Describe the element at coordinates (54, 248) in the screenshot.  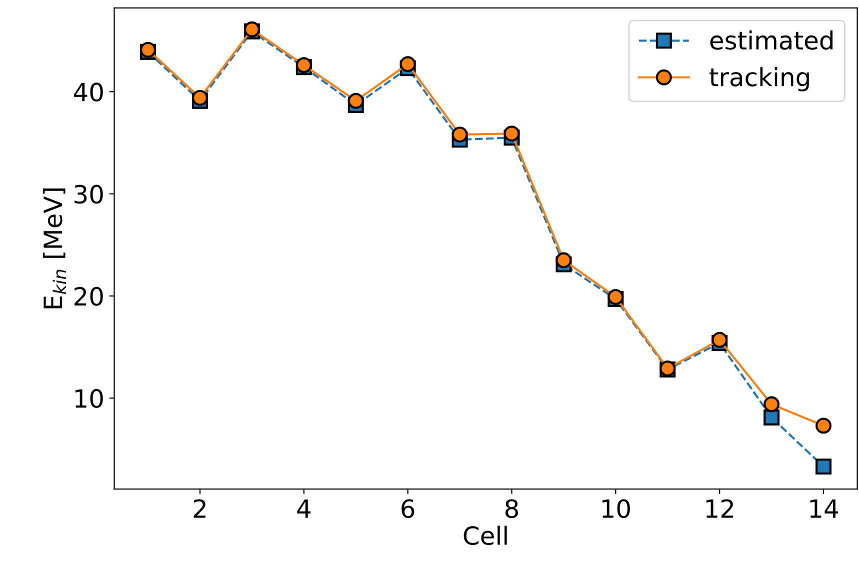
I see `y-axis-title: E$_{kin}$ [MeV]` at that location.